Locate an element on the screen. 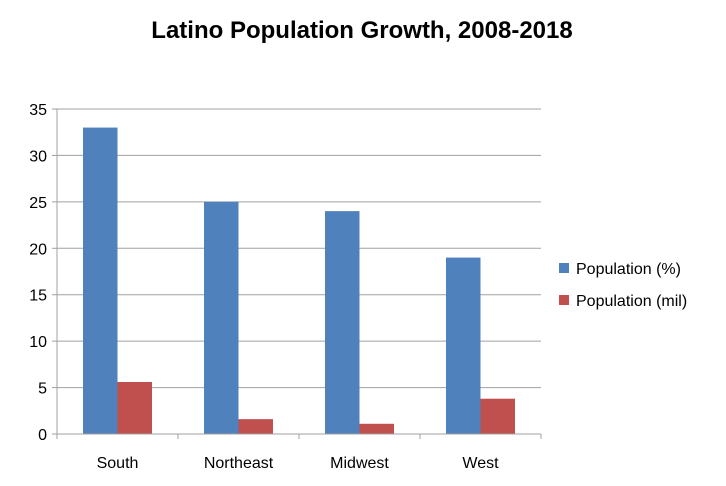 The image size is (726, 486). legend-label: Population (mil) is located at coordinates (631, 301).